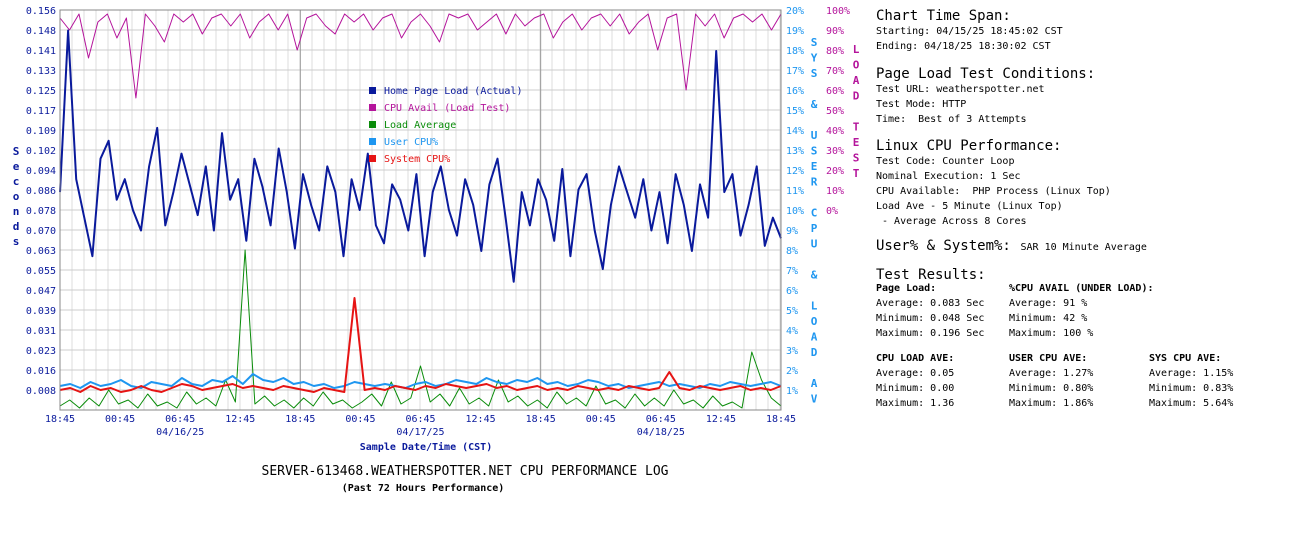  I want to click on y-left-tick-label: 0.094, so click(41, 171).